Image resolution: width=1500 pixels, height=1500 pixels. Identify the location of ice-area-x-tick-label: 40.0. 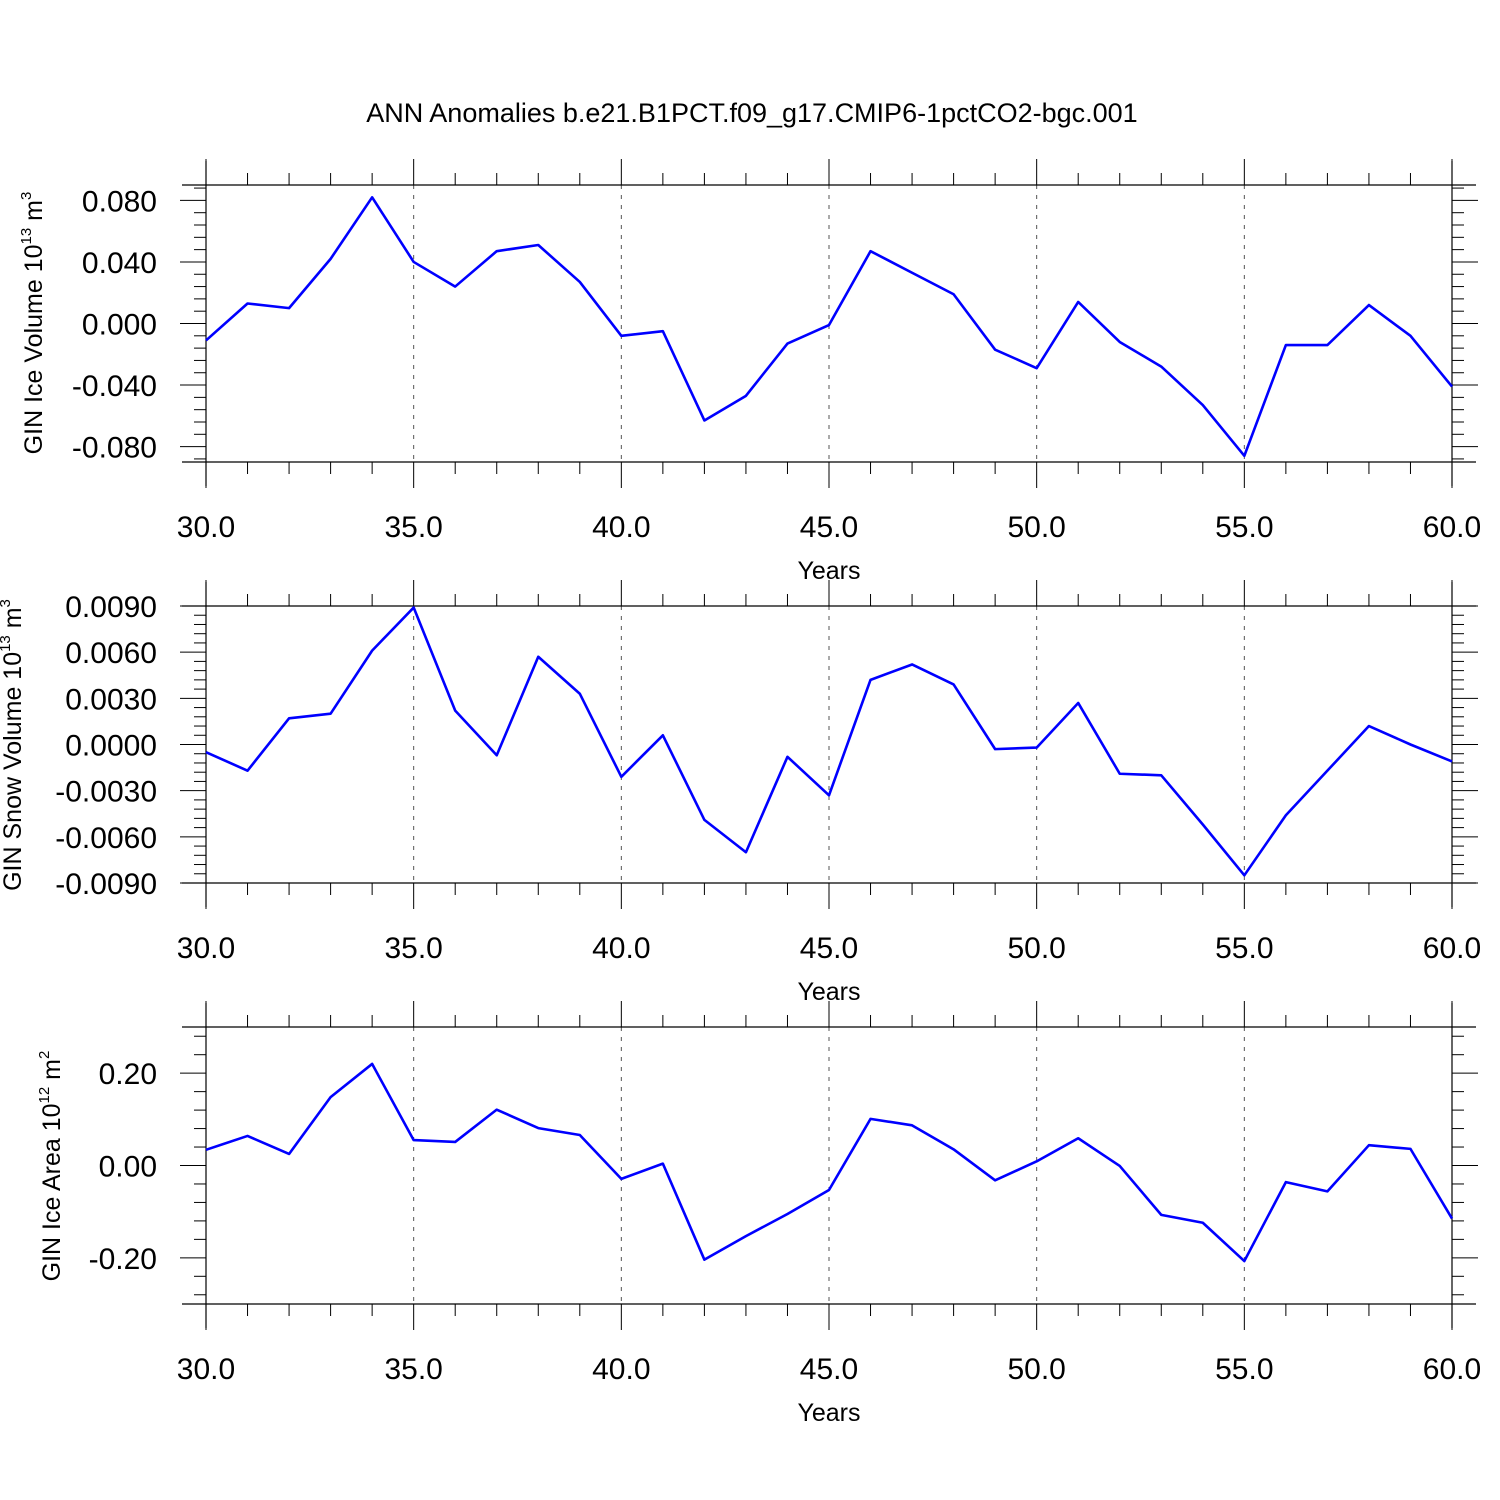
(621, 1369).